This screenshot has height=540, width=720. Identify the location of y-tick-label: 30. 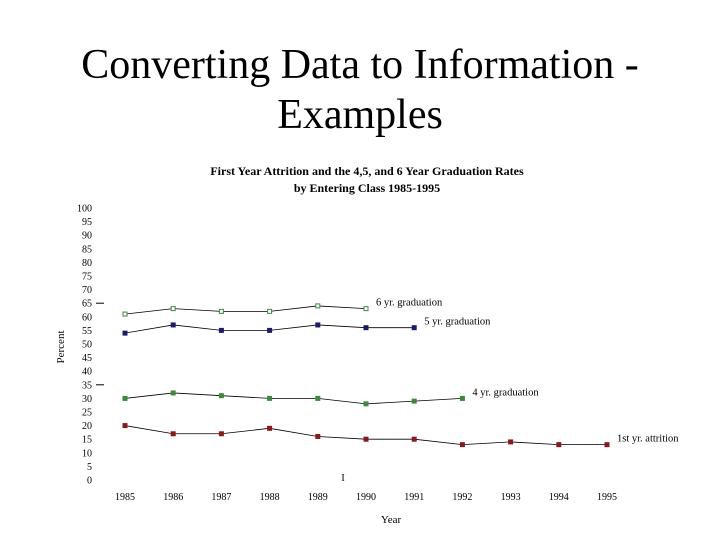
(87, 399).